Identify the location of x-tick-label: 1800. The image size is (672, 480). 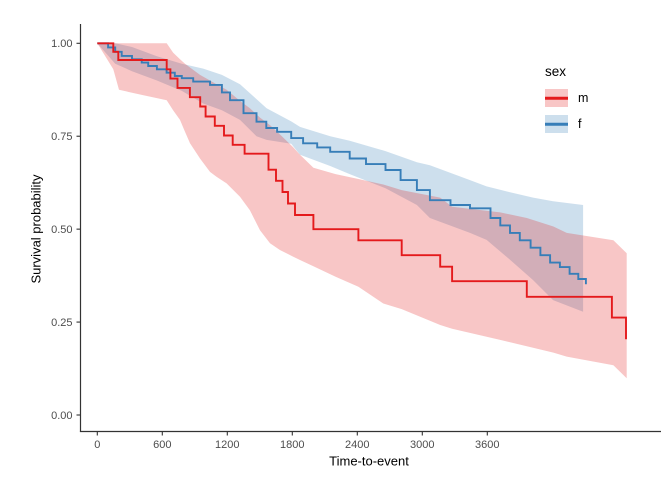
(292, 445).